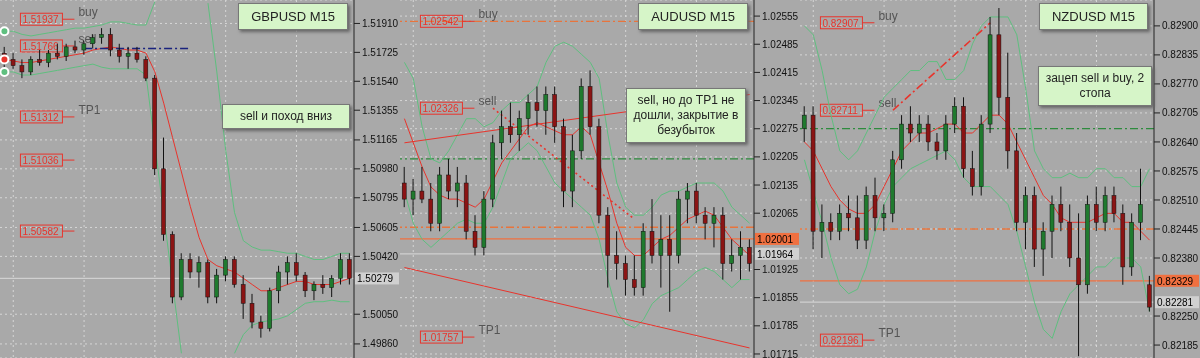 The height and width of the screenshot is (358, 1200). I want to click on text: NZDUSD M15, so click(1093, 16).